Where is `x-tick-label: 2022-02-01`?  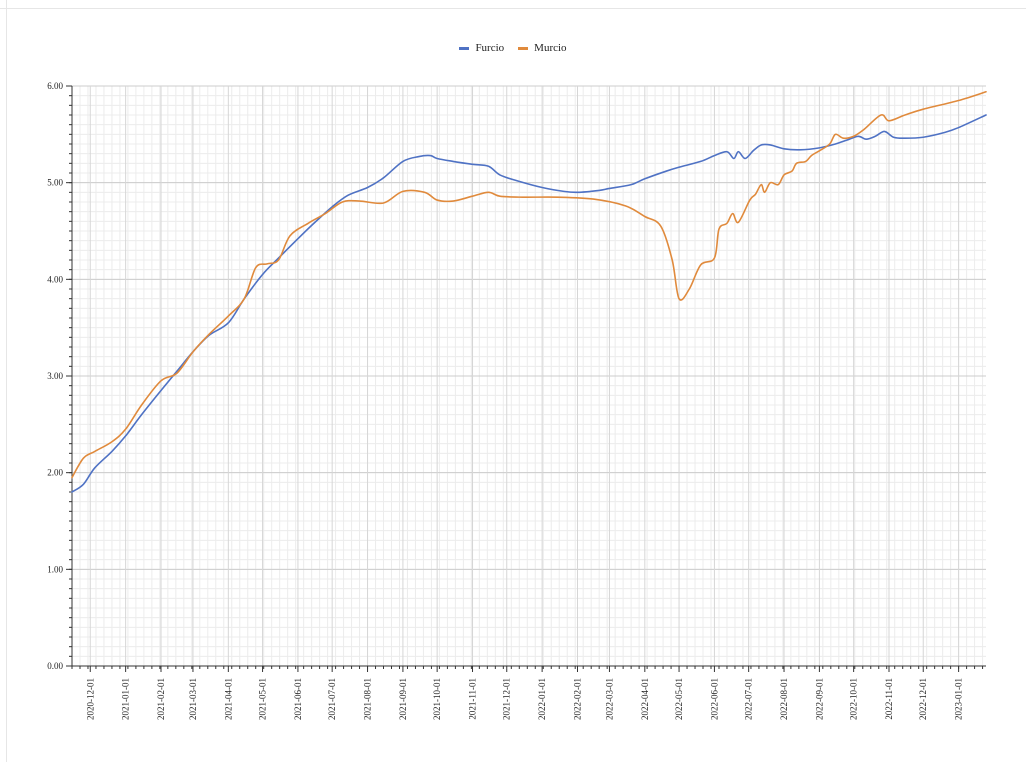 x-tick-label: 2022-02-01 is located at coordinates (577, 699).